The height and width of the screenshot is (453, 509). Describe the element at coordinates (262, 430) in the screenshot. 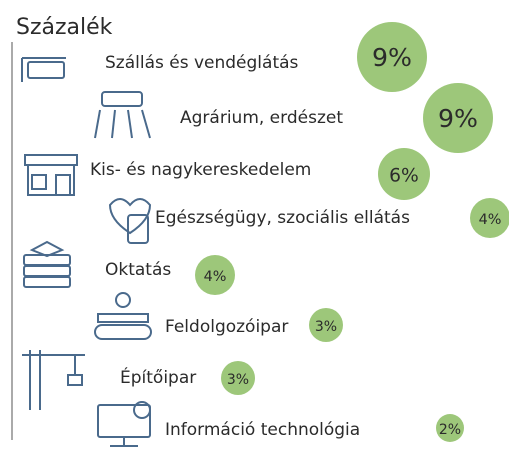

I see `category-label: Információ technológia` at that location.